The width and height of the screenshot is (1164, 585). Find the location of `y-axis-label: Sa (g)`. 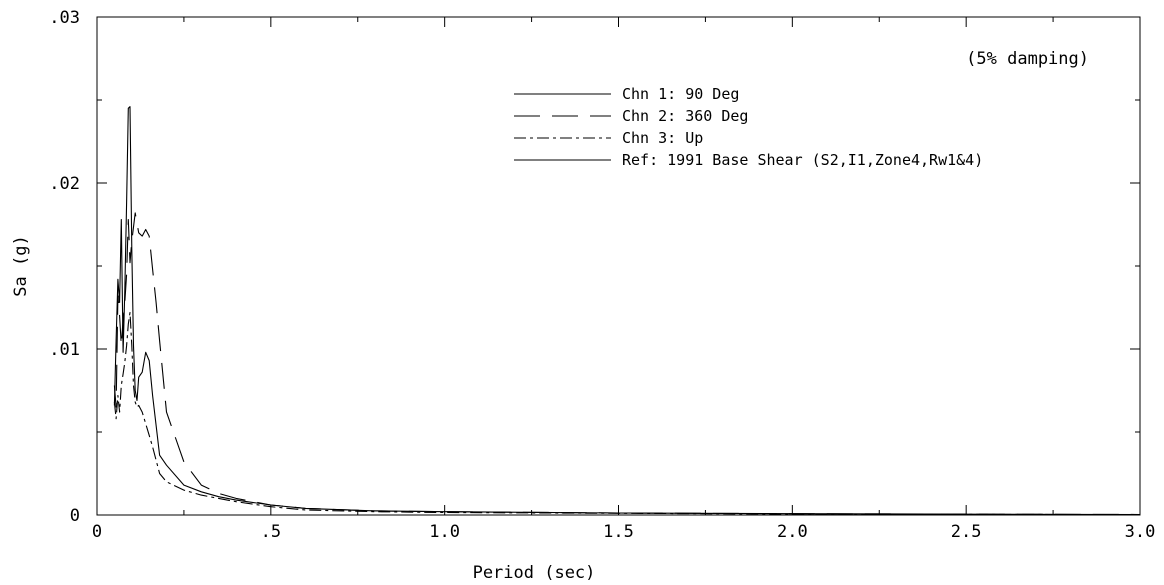

y-axis-label: Sa (g) is located at coordinates (21, 265).